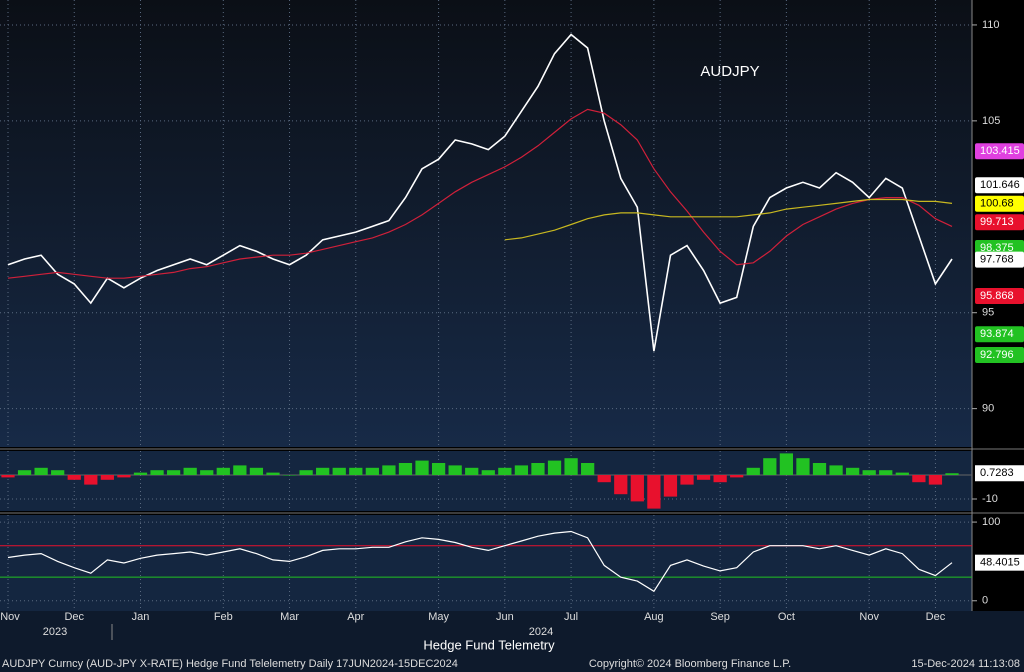 This screenshot has width=1024, height=672. I want to click on value-label: 48.4015, so click(1000, 563).